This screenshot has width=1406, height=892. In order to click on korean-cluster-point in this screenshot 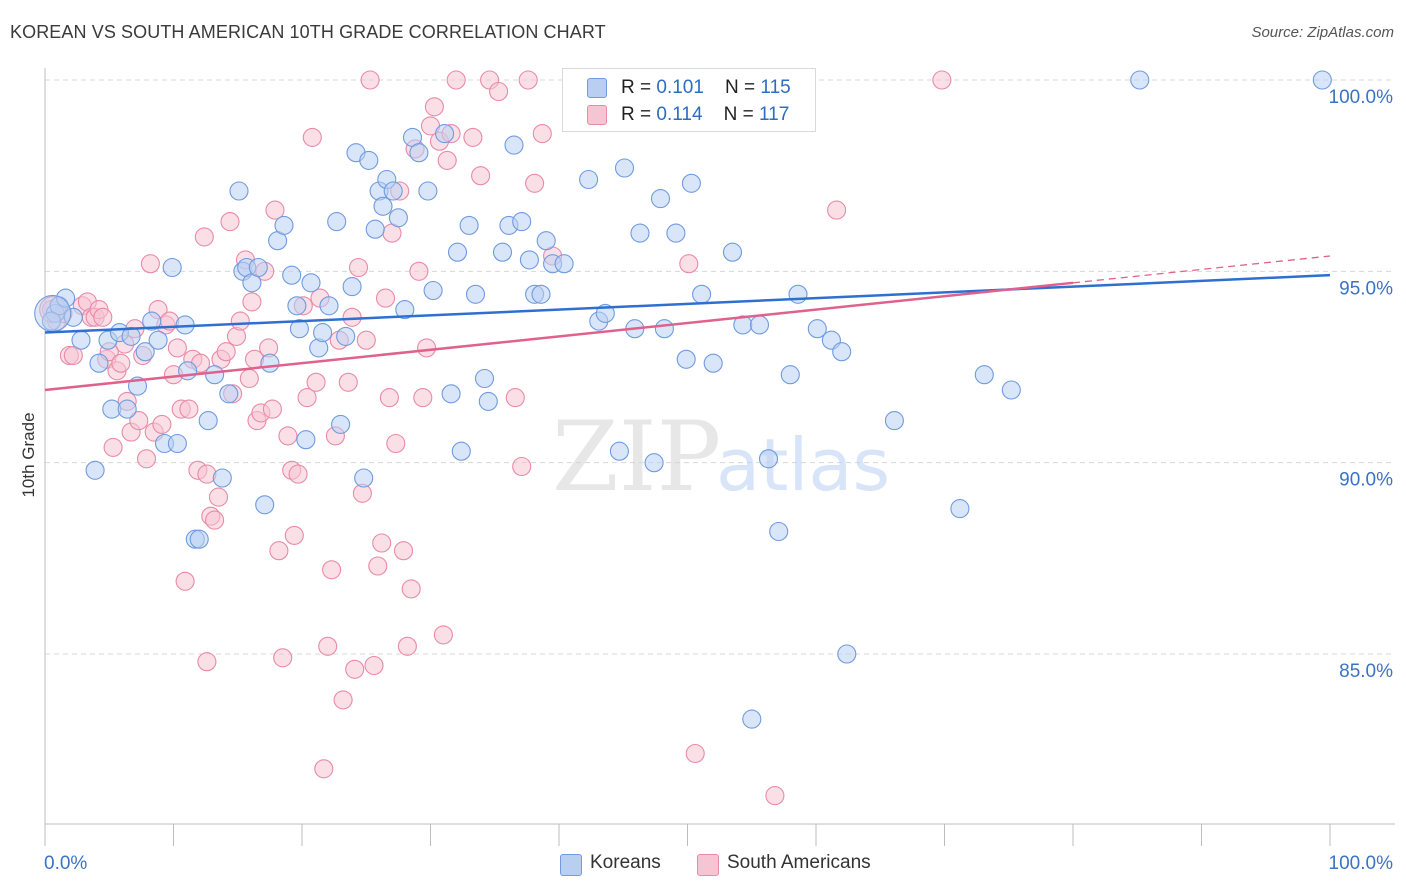, I will do `click(53, 313)`.